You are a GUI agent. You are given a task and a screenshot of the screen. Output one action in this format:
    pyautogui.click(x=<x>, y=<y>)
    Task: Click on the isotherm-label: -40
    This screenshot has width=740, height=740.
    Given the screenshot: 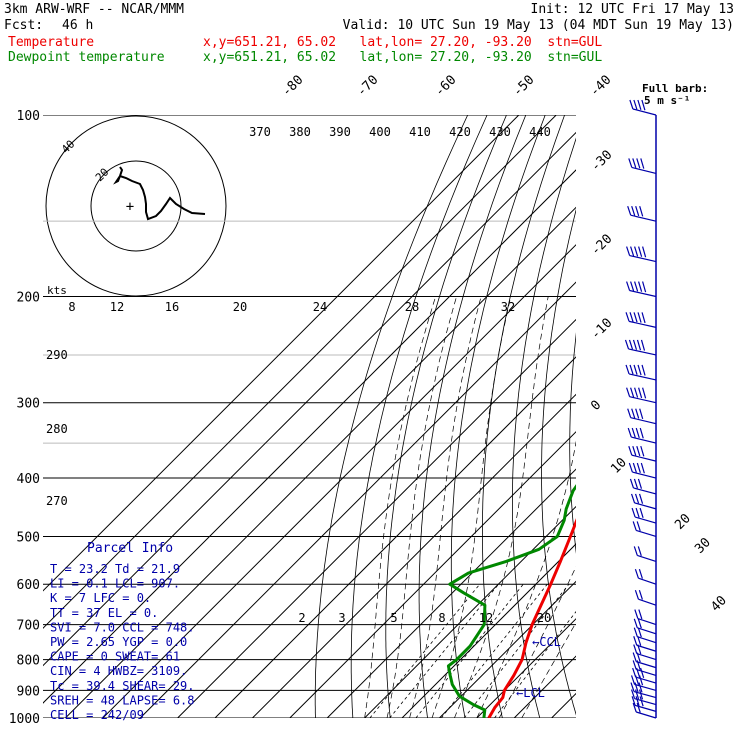 What is the action you would take?
    pyautogui.click(x=600, y=86)
    